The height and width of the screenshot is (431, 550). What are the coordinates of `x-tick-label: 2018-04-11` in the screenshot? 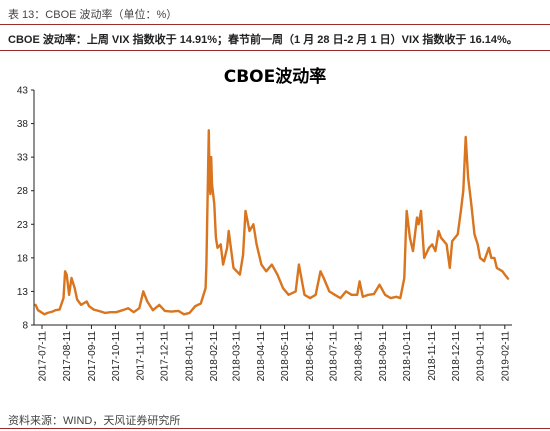 It's located at (261, 356).